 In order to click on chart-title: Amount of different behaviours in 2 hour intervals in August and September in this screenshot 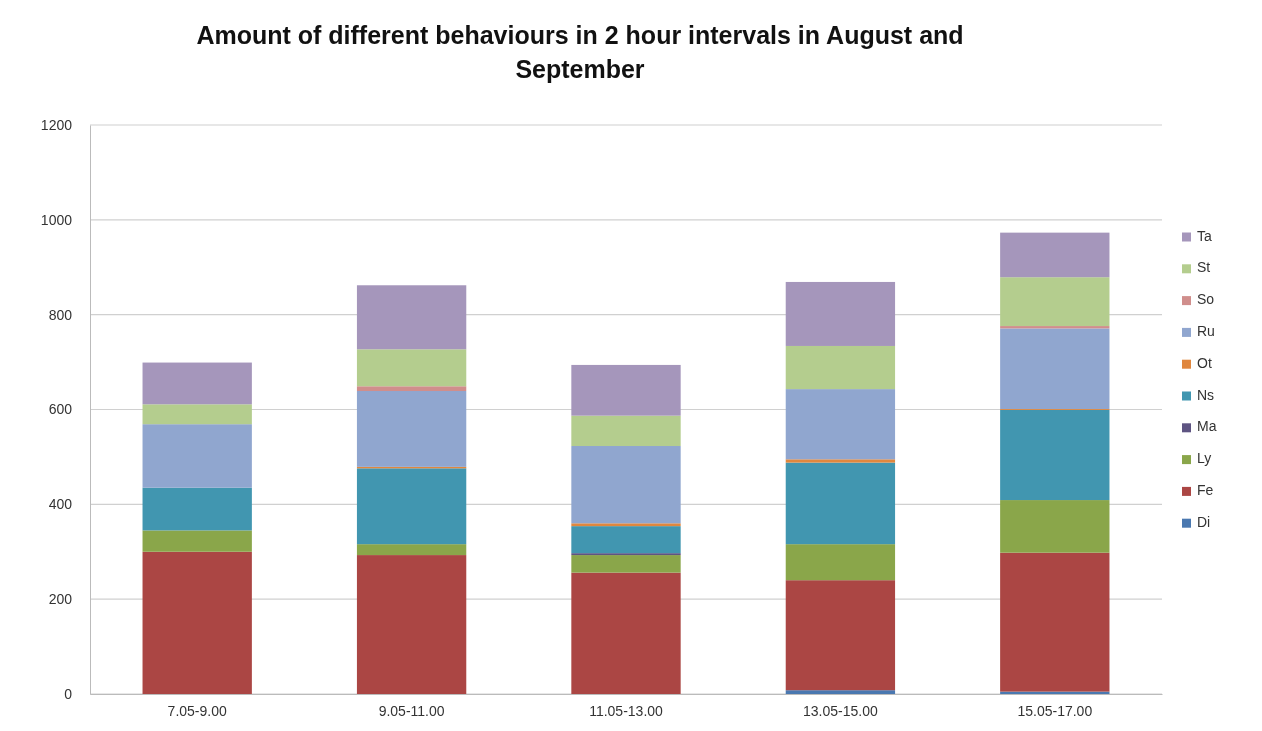, I will do `click(580, 52)`.